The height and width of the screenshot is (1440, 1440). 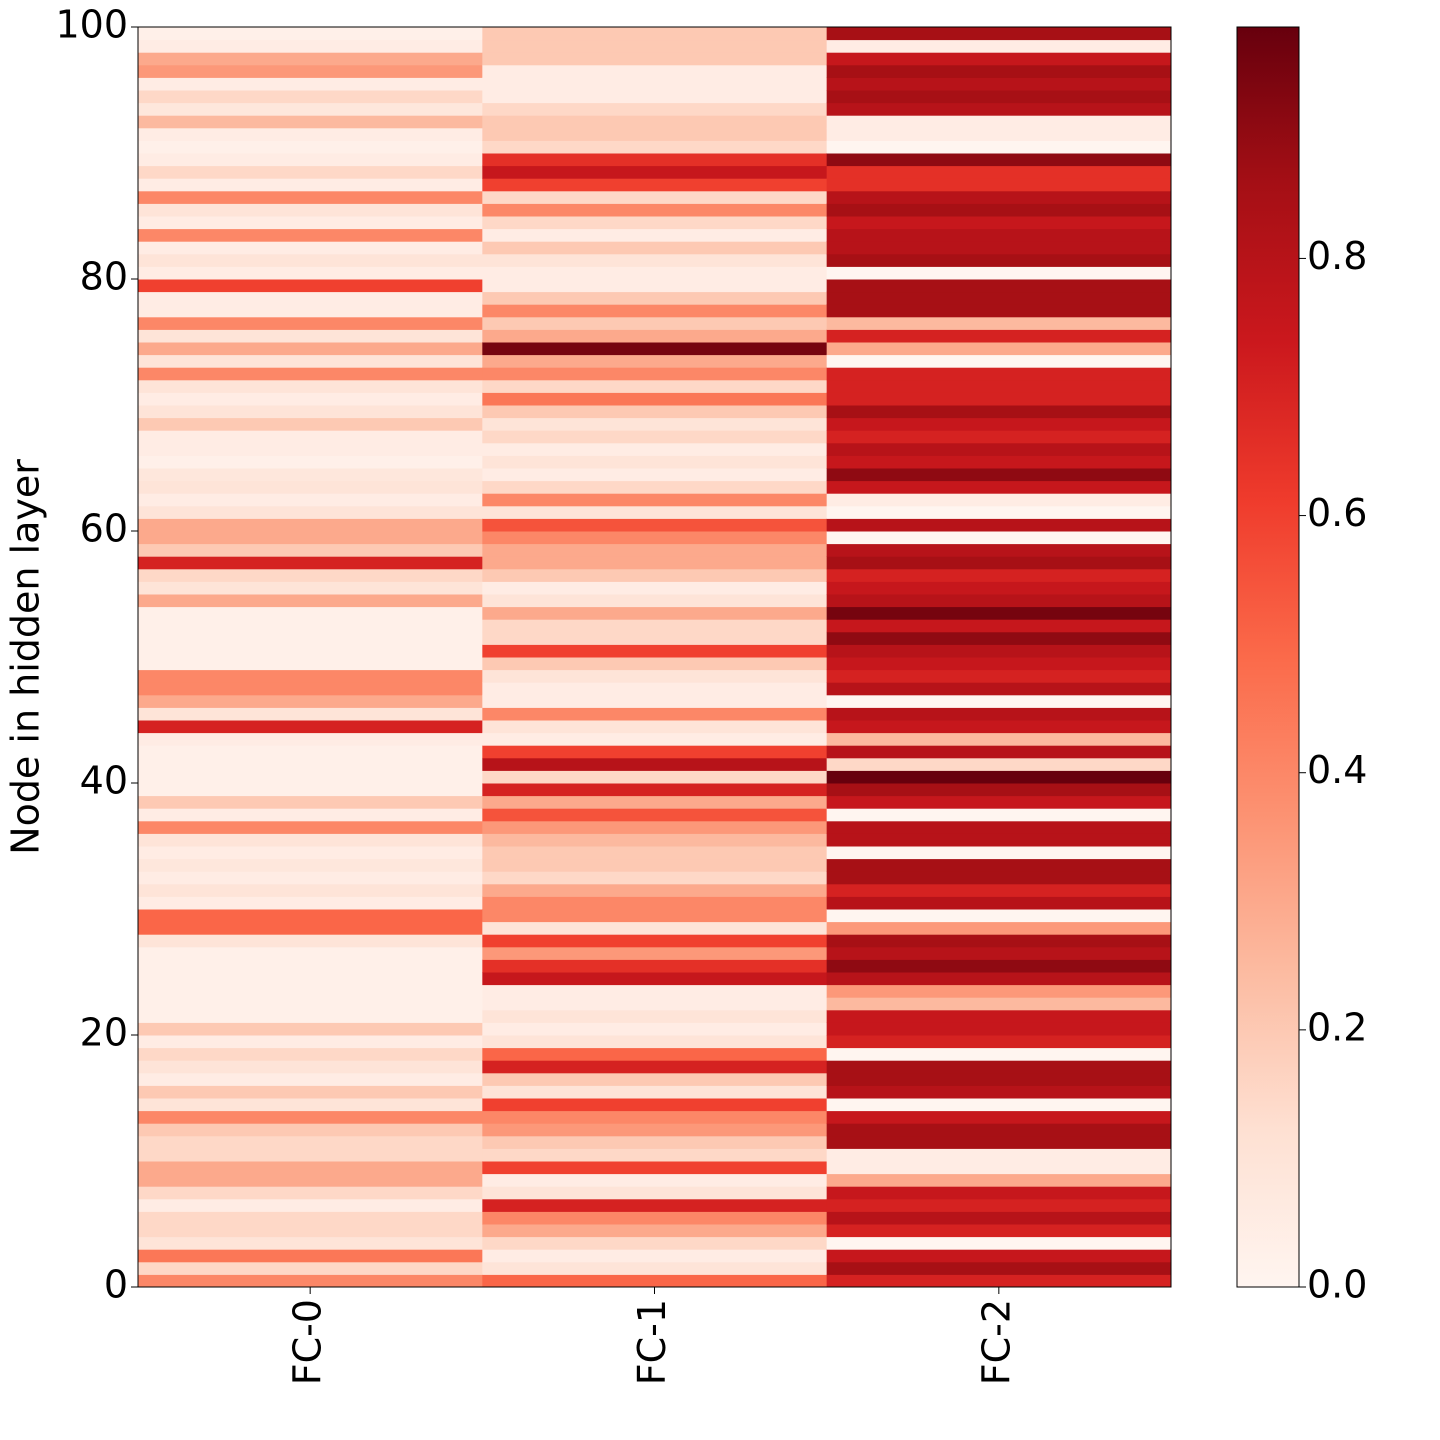 What do you see at coordinates (1337, 770) in the screenshot?
I see `colorbar-tick-label: 0.4` at bounding box center [1337, 770].